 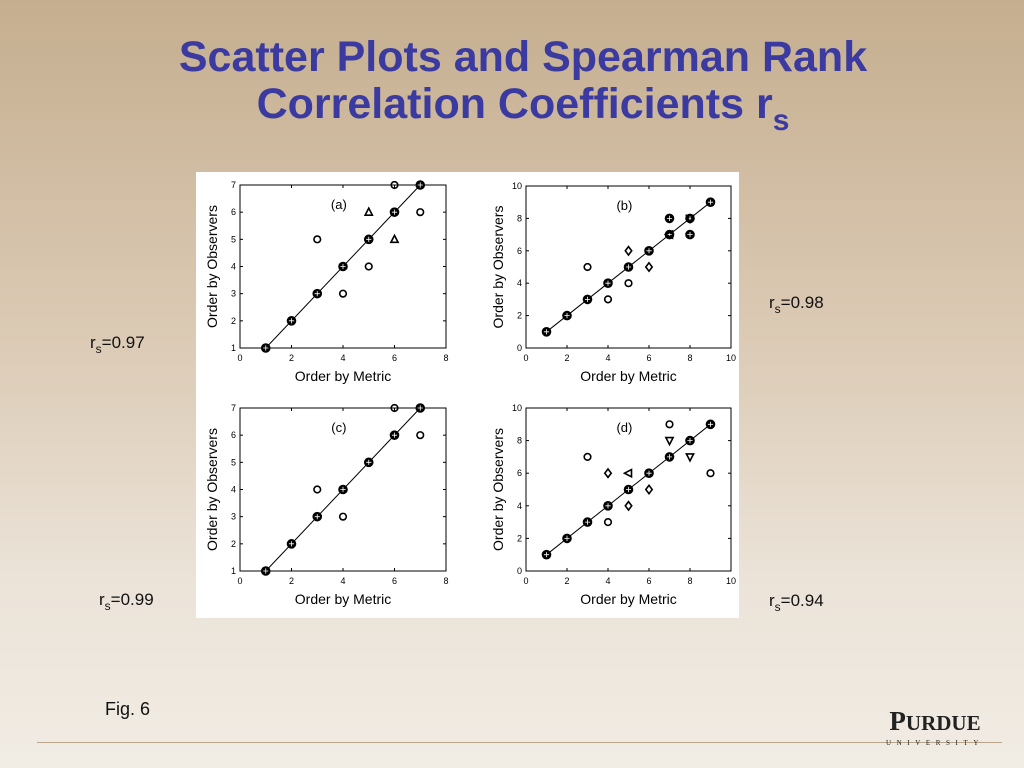 What do you see at coordinates (628, 376) in the screenshot?
I see `plot-b-x-axis-label: Order by Metric` at bounding box center [628, 376].